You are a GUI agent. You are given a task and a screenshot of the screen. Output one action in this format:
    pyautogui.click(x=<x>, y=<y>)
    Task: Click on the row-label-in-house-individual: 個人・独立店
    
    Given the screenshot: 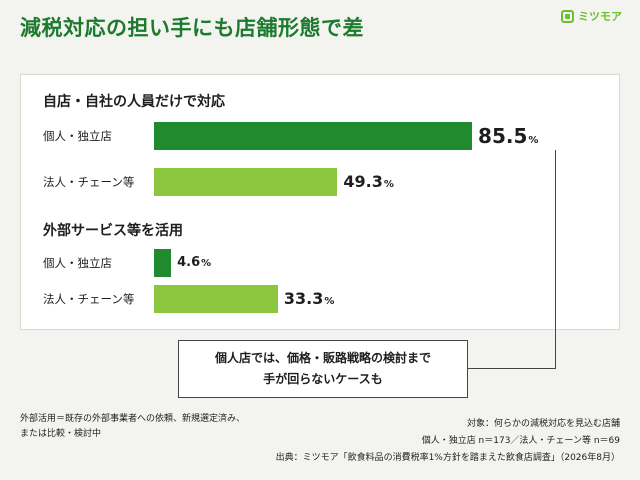 What is the action you would take?
    pyautogui.click(x=77, y=136)
    